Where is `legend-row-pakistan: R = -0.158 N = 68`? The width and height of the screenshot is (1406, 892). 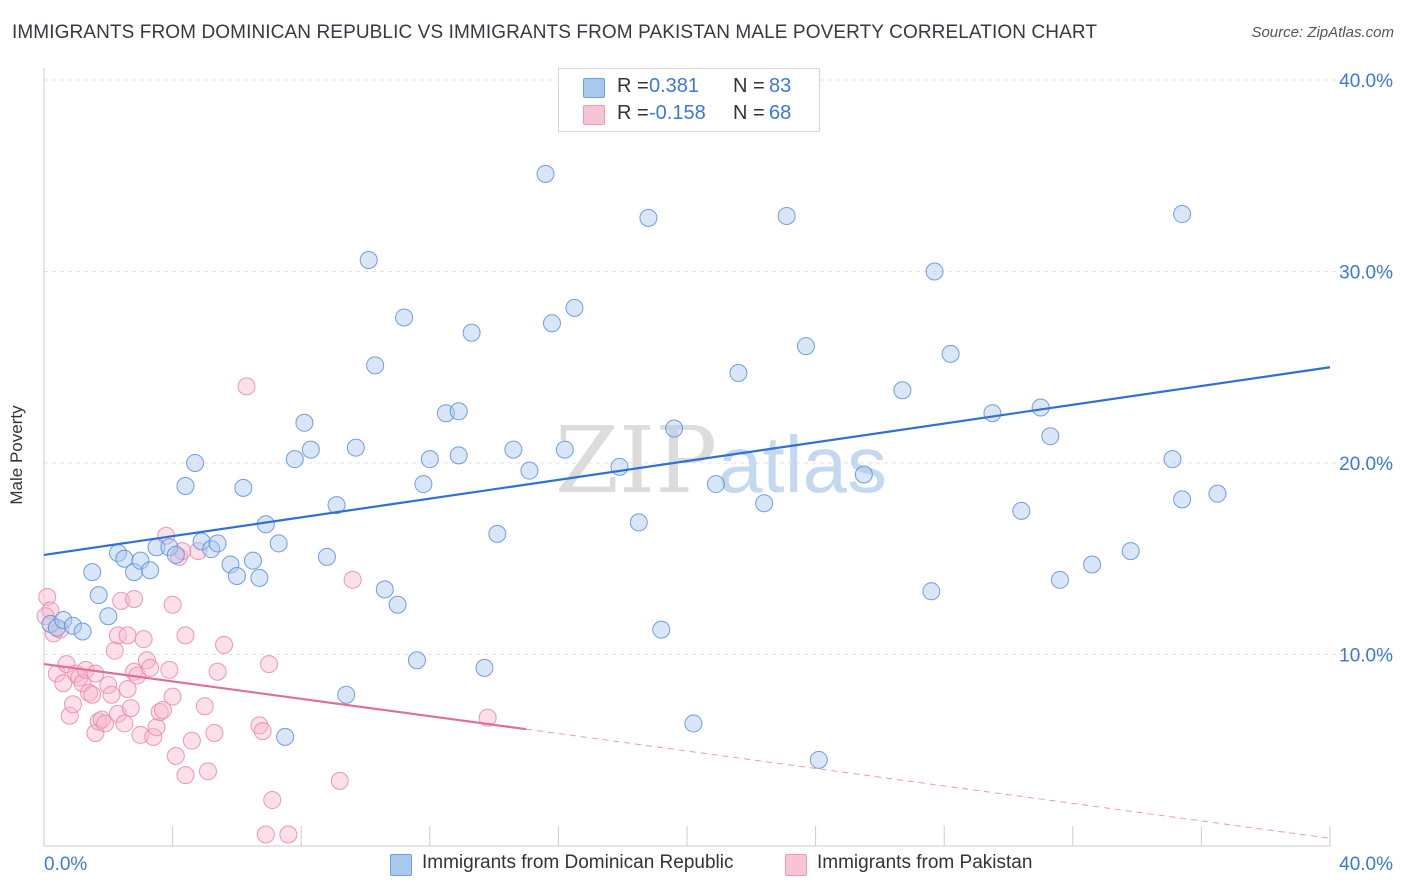
legend-row-pakistan: R = -0.158 N = 68 is located at coordinates (689, 115).